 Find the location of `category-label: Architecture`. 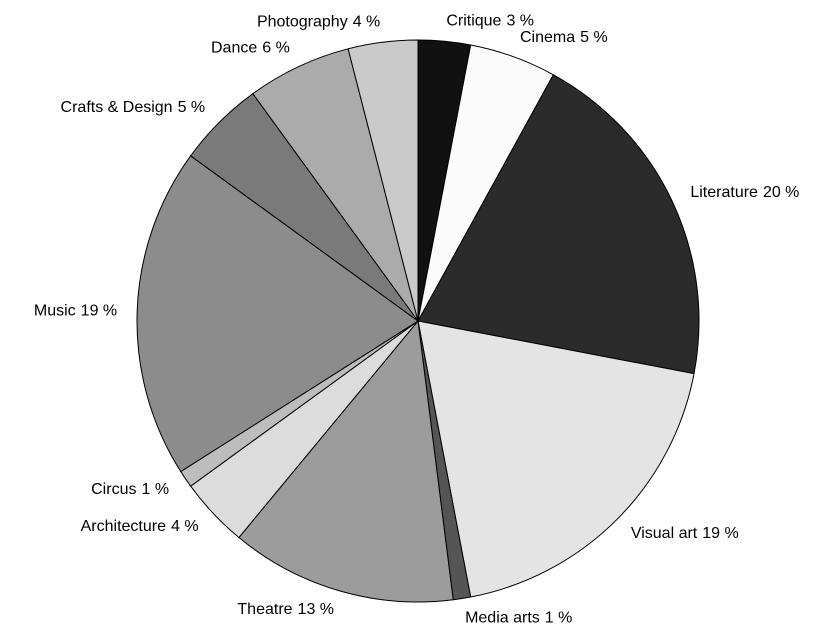

category-label: Architecture is located at coordinates (123, 526).